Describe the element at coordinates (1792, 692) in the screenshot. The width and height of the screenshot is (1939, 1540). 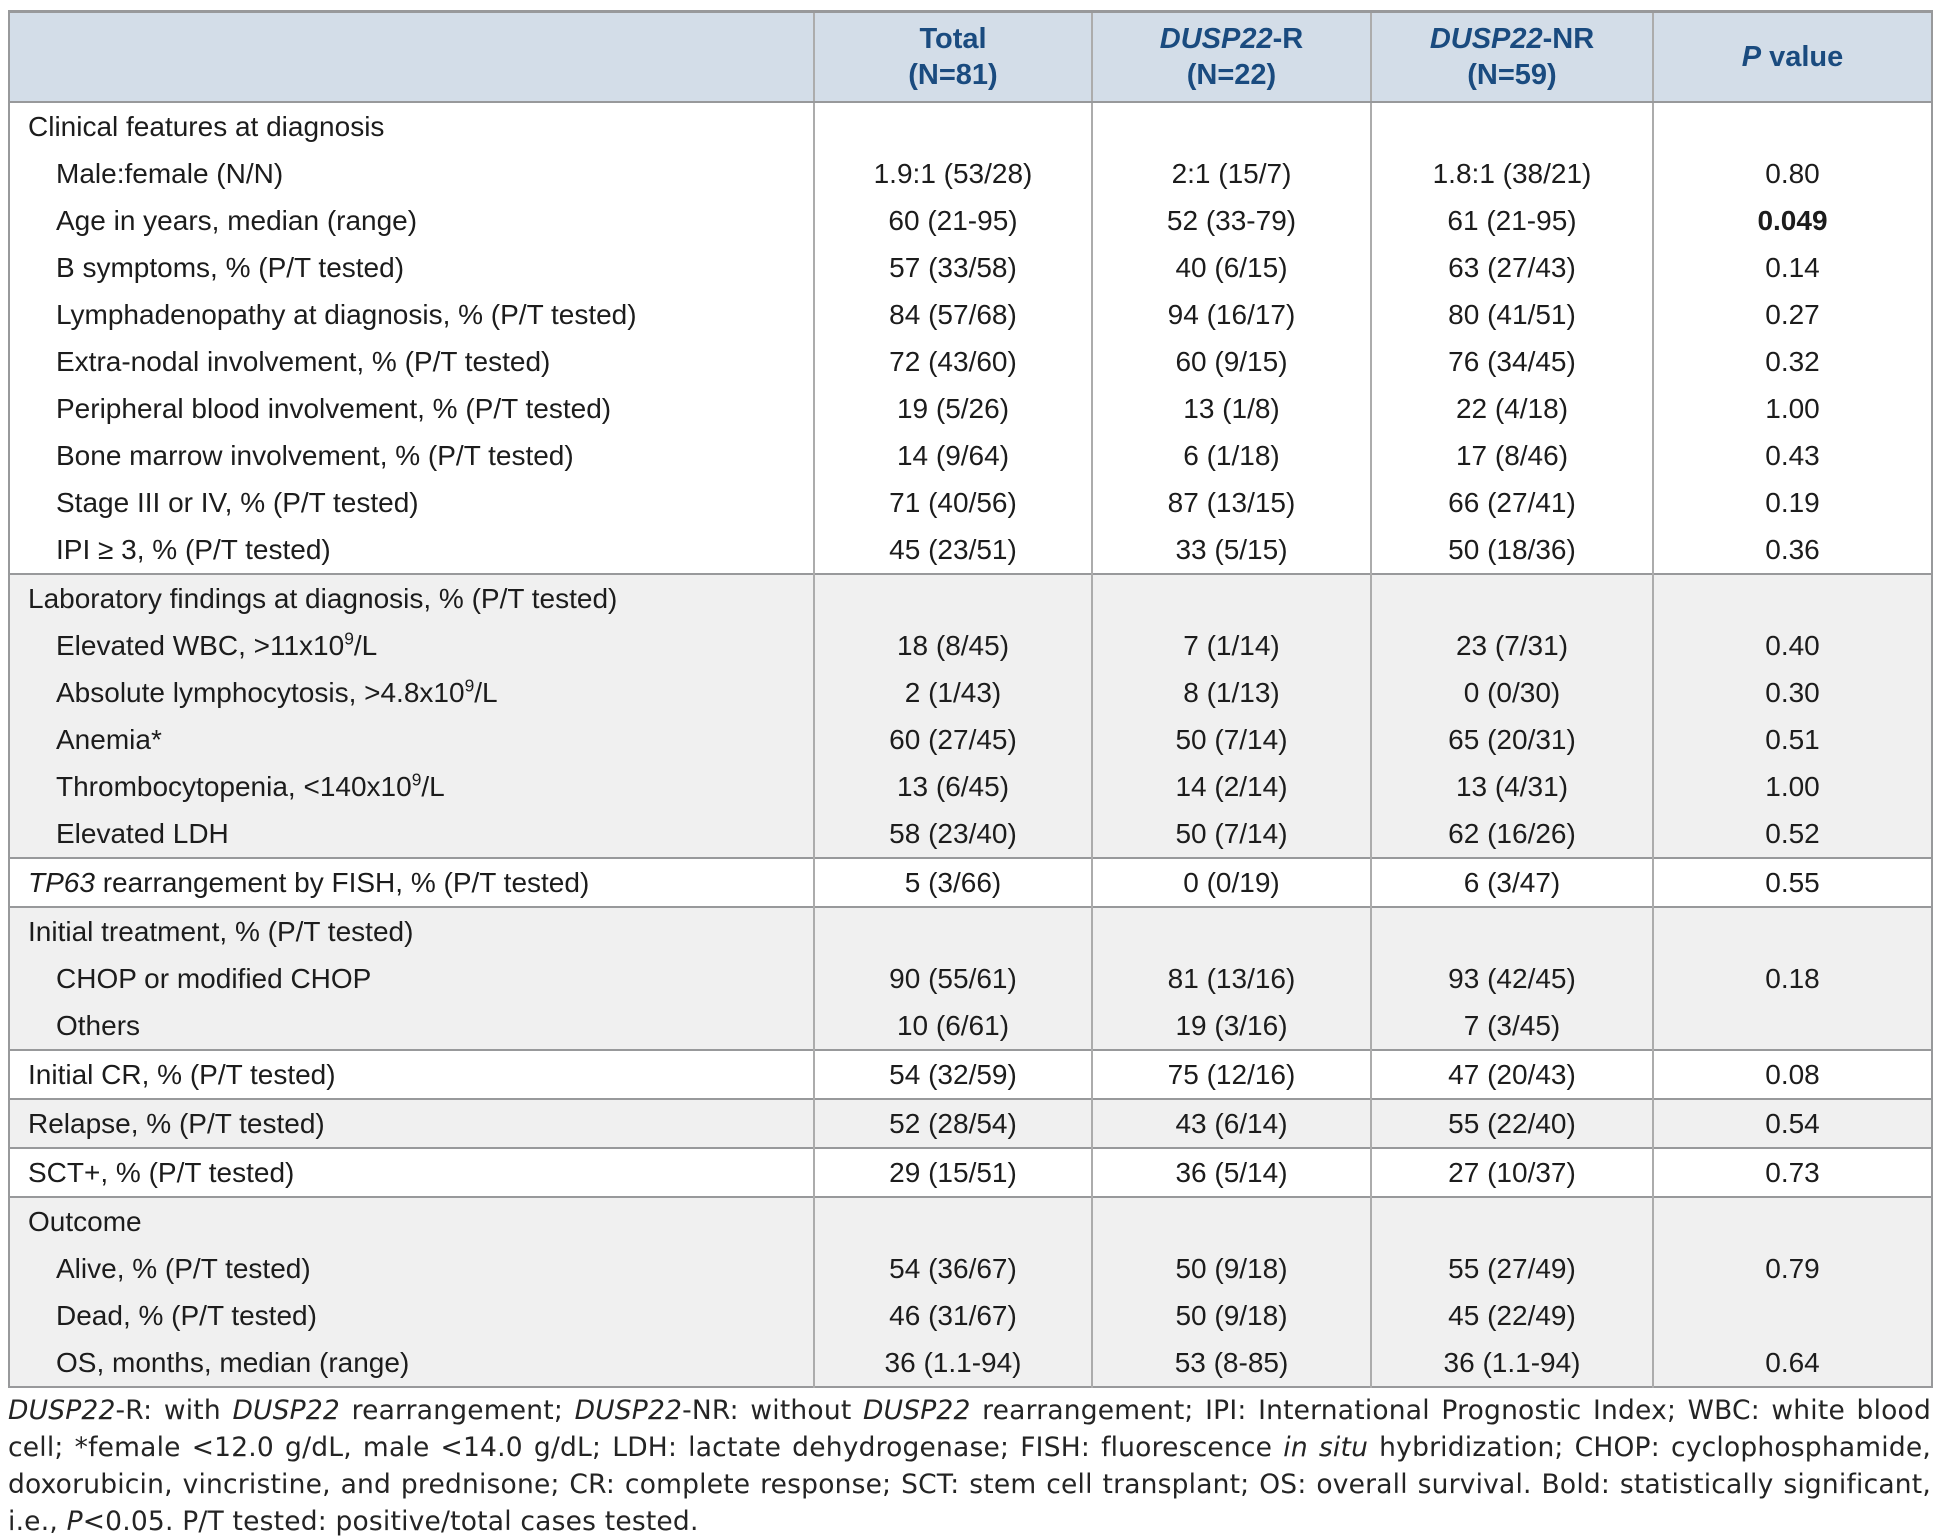
I see `cell-p-value: 0.30` at that location.